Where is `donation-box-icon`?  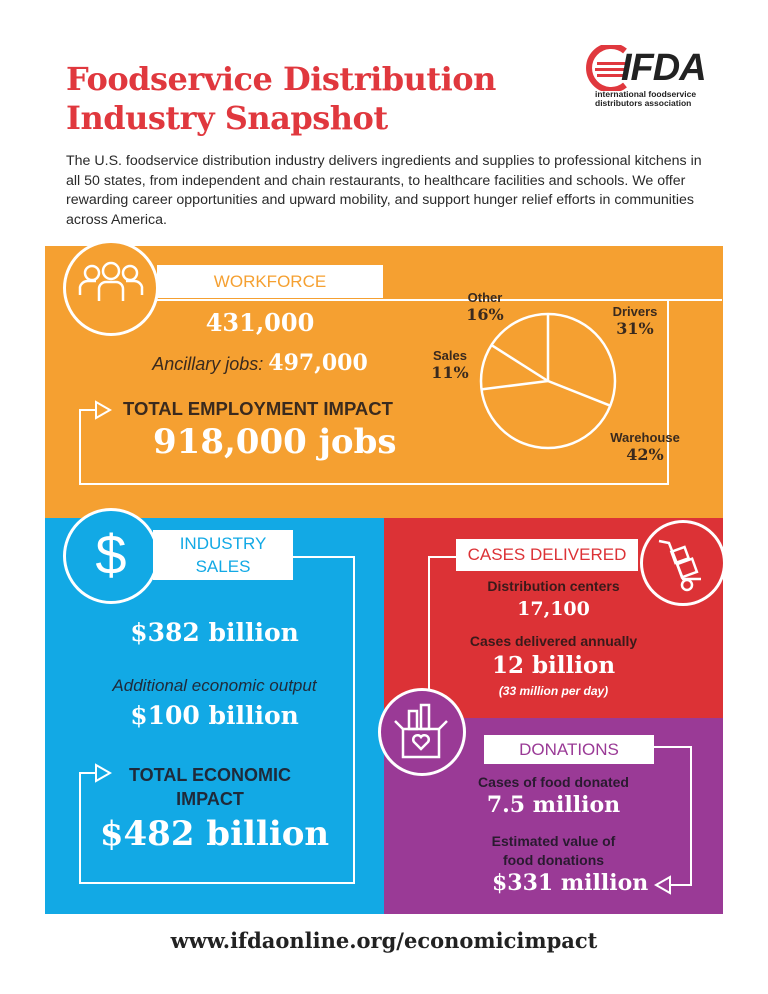
donation-box-icon is located at coordinates (422, 732).